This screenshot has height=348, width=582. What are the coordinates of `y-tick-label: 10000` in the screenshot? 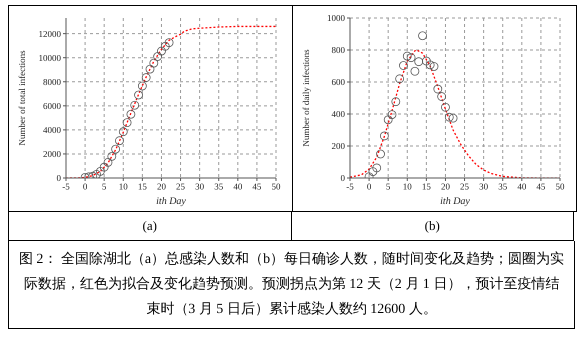 It's located at (49, 57).